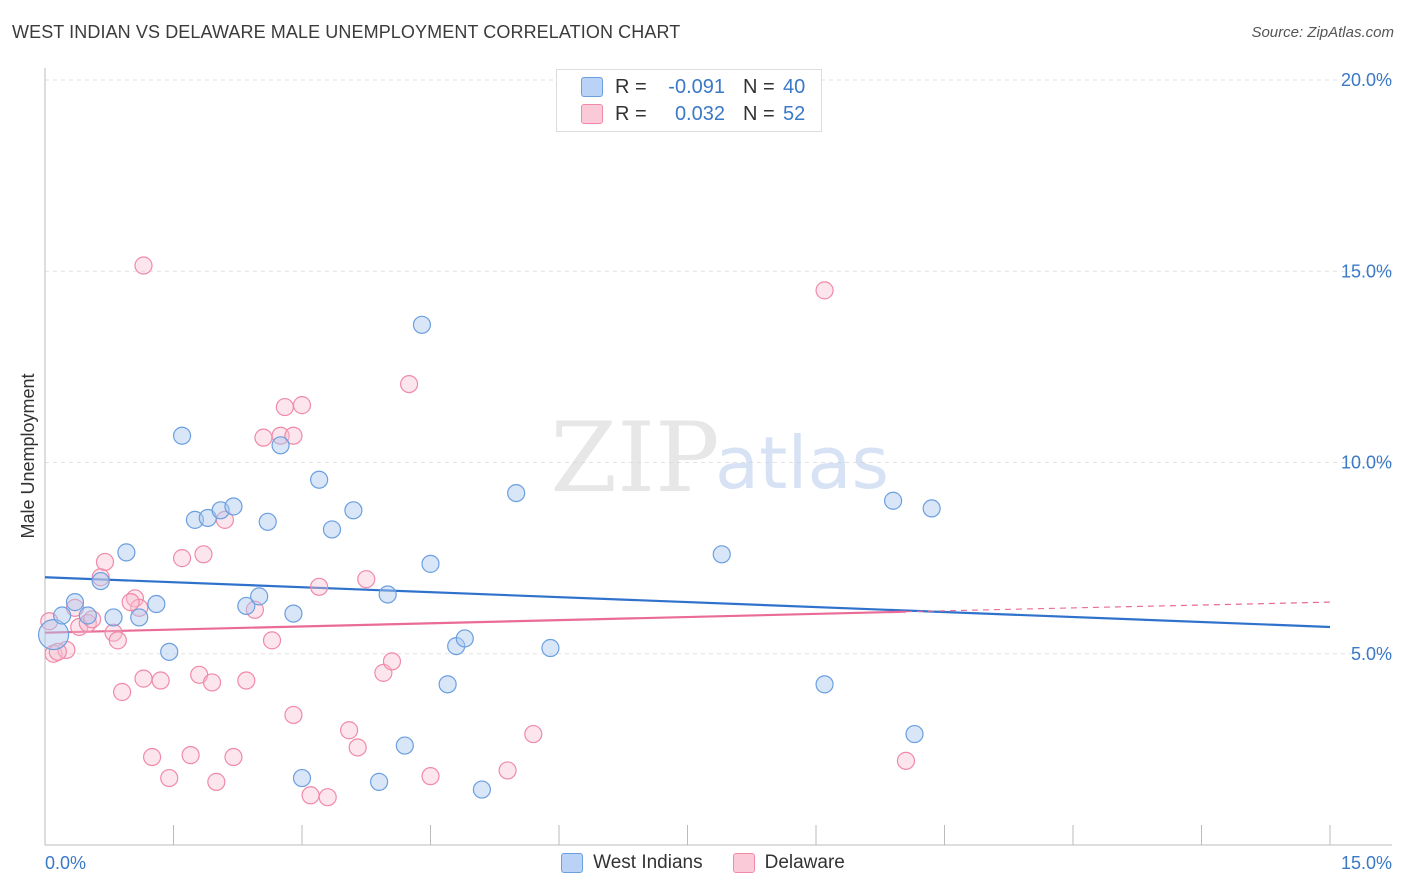 This screenshot has width=1406, height=892. I want to click on stats-row-west-indians: R = -0.091 N = 40, so click(693, 87).